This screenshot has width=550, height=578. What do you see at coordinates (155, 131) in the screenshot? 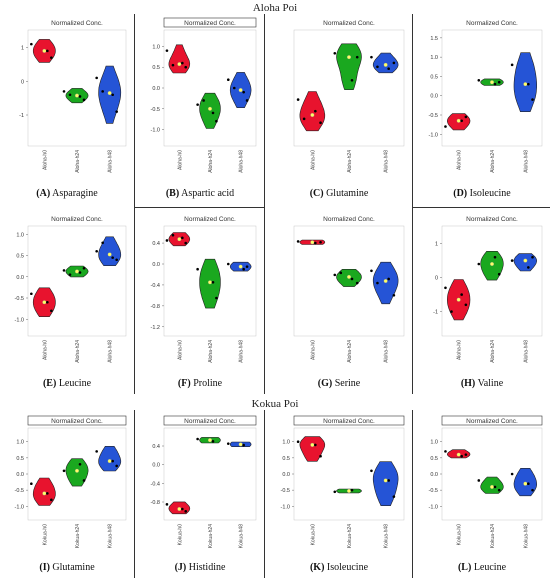
I see `y-tick-label: -1.0` at bounding box center [155, 131].